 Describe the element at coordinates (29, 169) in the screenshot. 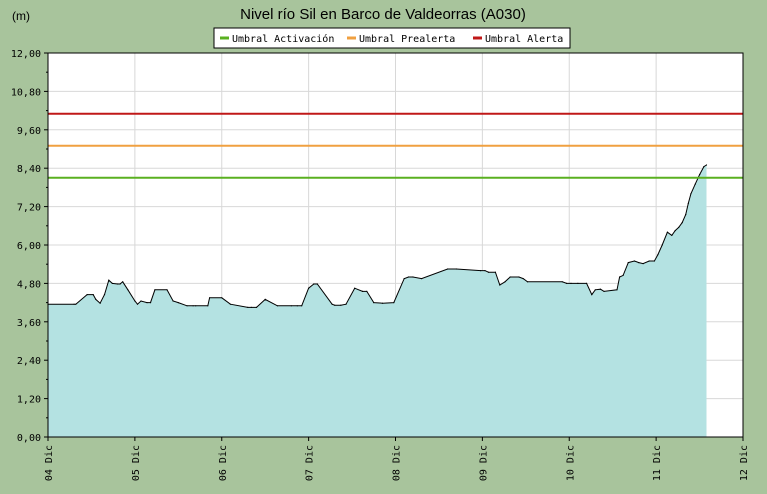

I see `y-tick-label: 8,40` at that location.